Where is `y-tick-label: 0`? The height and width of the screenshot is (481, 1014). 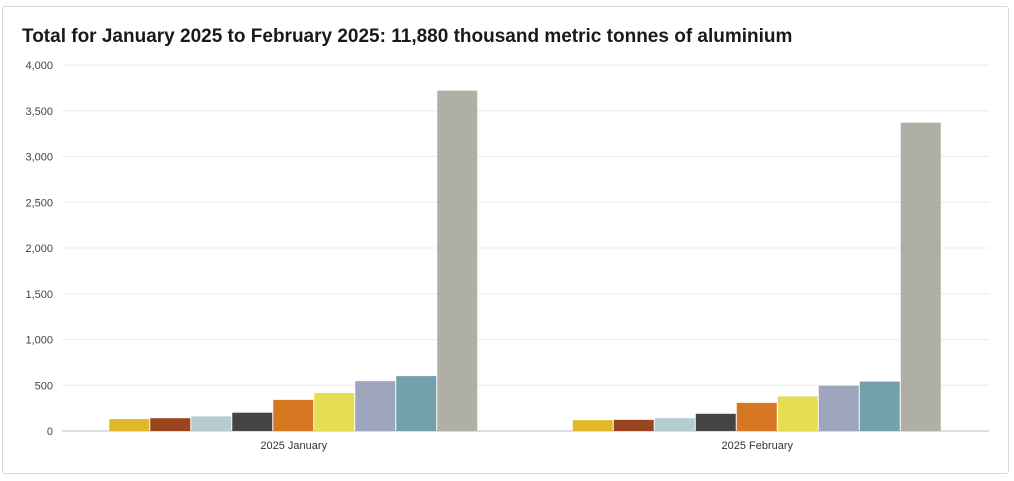
y-tick-label: 0 is located at coordinates (50, 432).